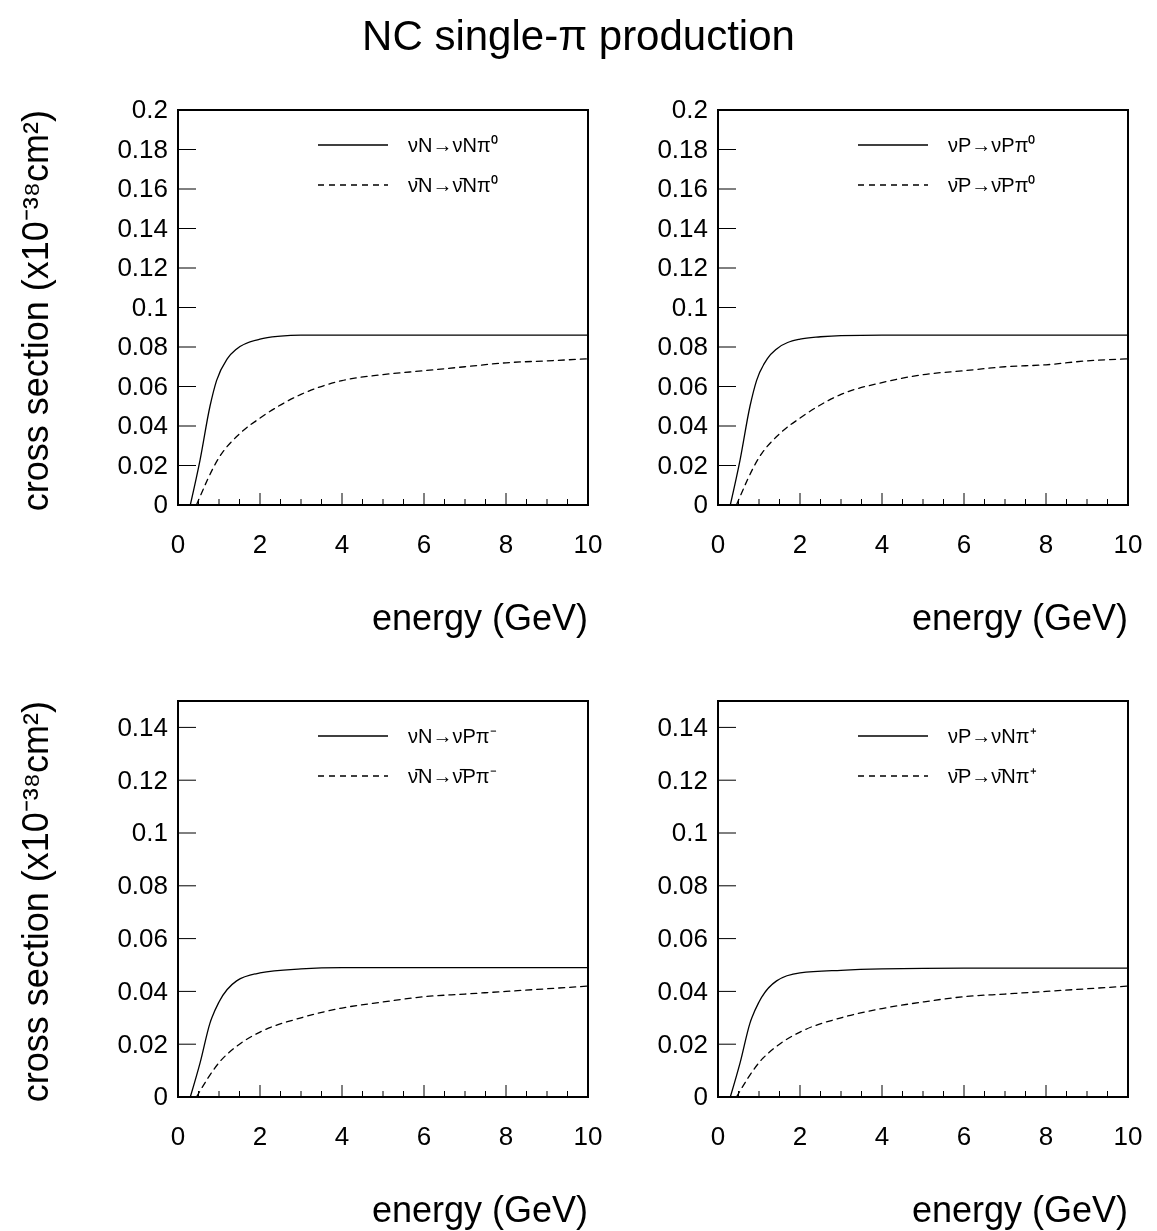 Image resolution: width=1157 pixels, height=1231 pixels. What do you see at coordinates (453, 185) in the screenshot?
I see `legend-label: ν̄N→ν̄Nπ⁰` at bounding box center [453, 185].